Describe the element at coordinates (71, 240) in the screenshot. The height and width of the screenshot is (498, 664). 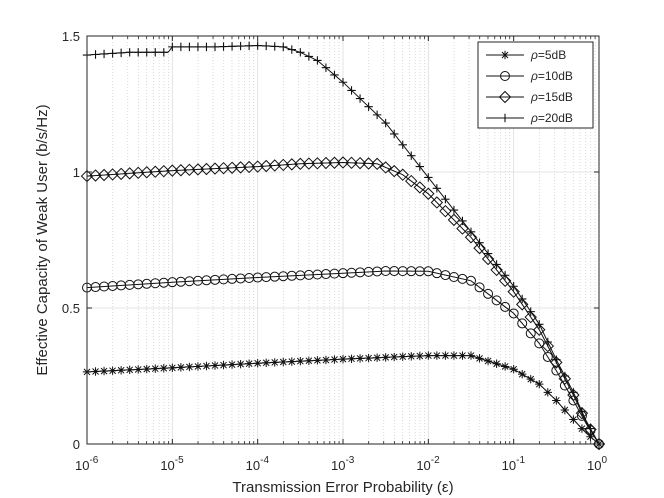
I see `y-axis-tick-labels: 0 0.5 1 1.5` at that location.